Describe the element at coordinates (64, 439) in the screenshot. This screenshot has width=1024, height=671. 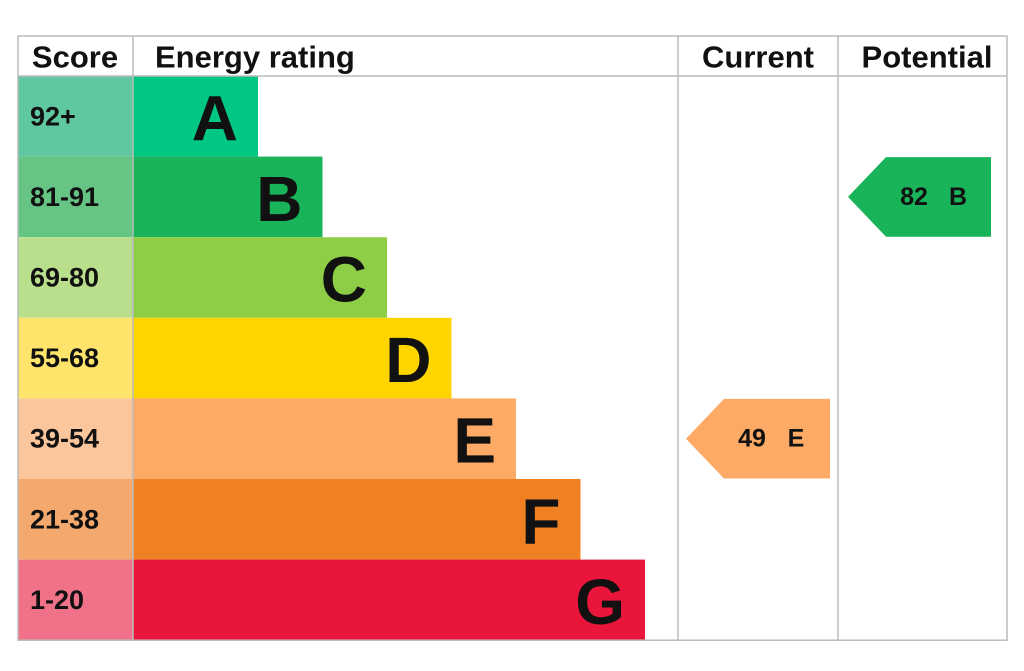
I see `score-label: 39-54` at that location.